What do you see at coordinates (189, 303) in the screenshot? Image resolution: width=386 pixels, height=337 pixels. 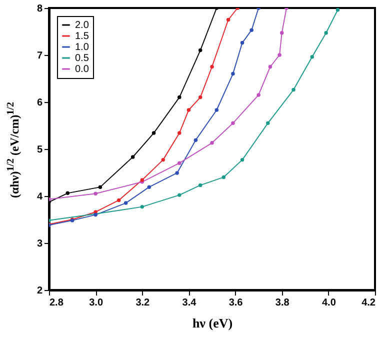 I see `x-tick-label: 3.4` at bounding box center [189, 303].